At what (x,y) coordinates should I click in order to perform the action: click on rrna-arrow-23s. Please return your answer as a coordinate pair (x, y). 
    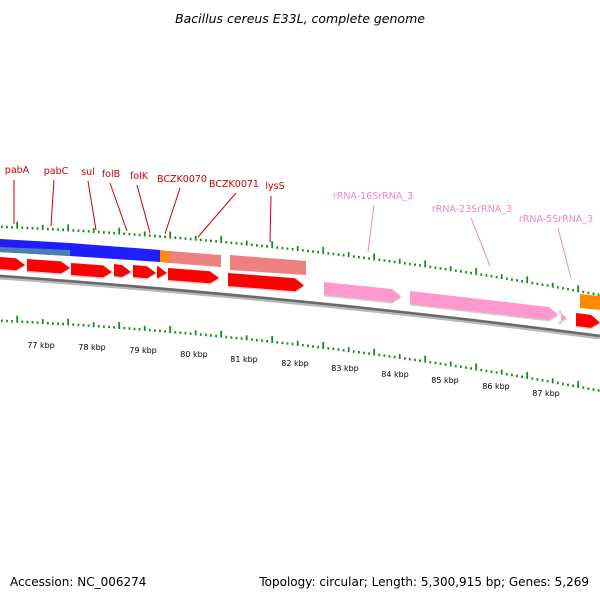
    Looking at the image, I should click on (484, 306).